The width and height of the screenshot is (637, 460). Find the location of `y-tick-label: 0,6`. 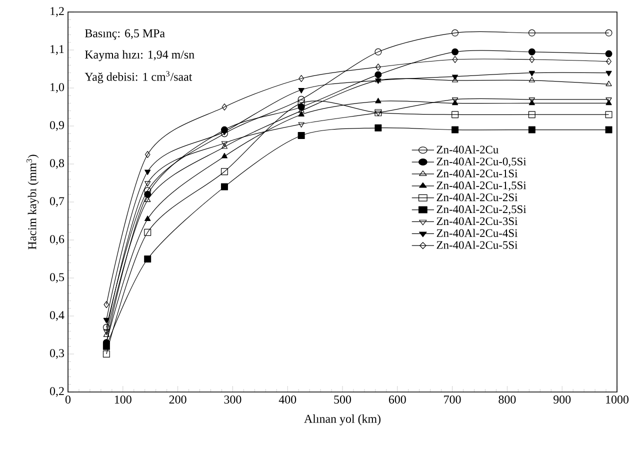

y-tick-label: 0,6 is located at coordinates (57, 240).